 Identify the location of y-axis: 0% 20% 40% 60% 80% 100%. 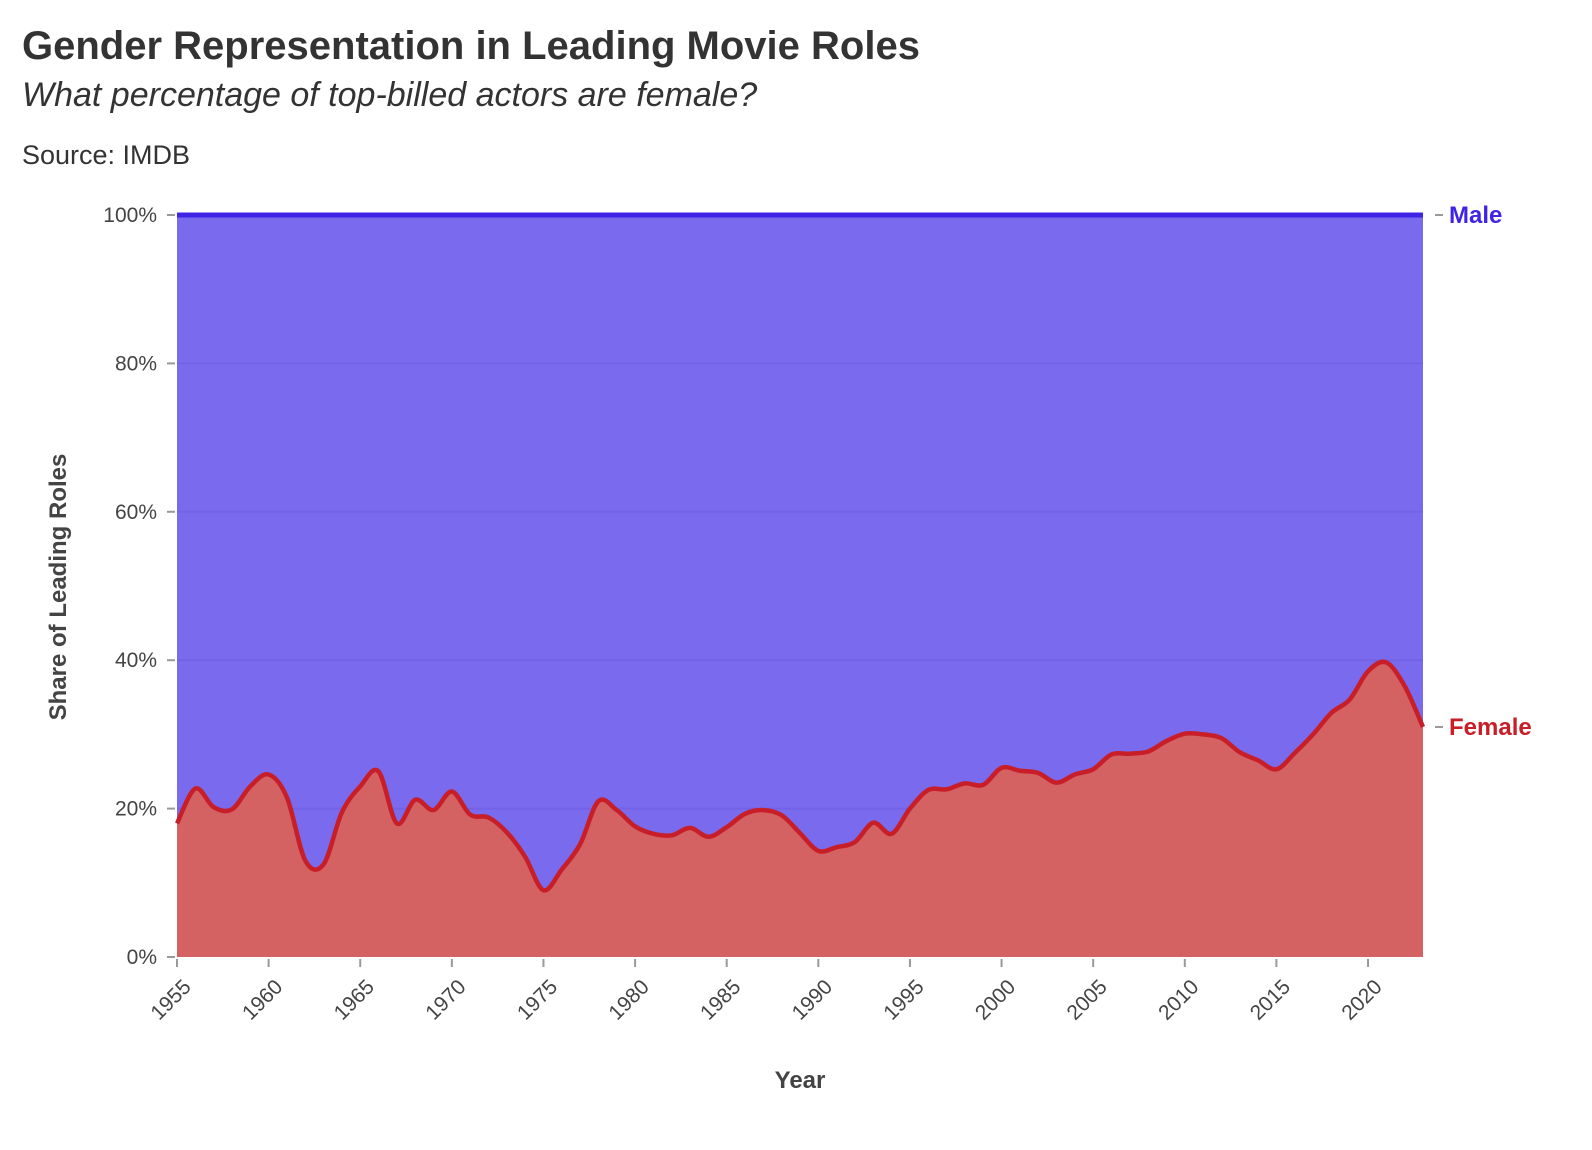
(139, 586).